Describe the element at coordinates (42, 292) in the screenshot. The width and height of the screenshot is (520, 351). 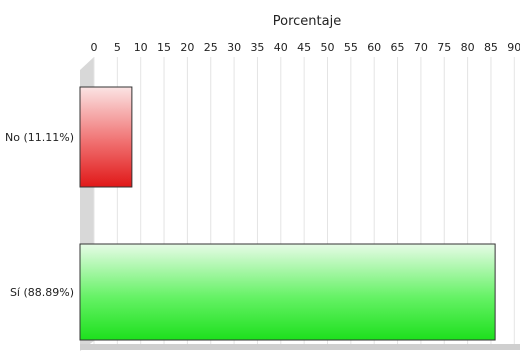
I see `category-label: Sí (88.89%)` at that location.